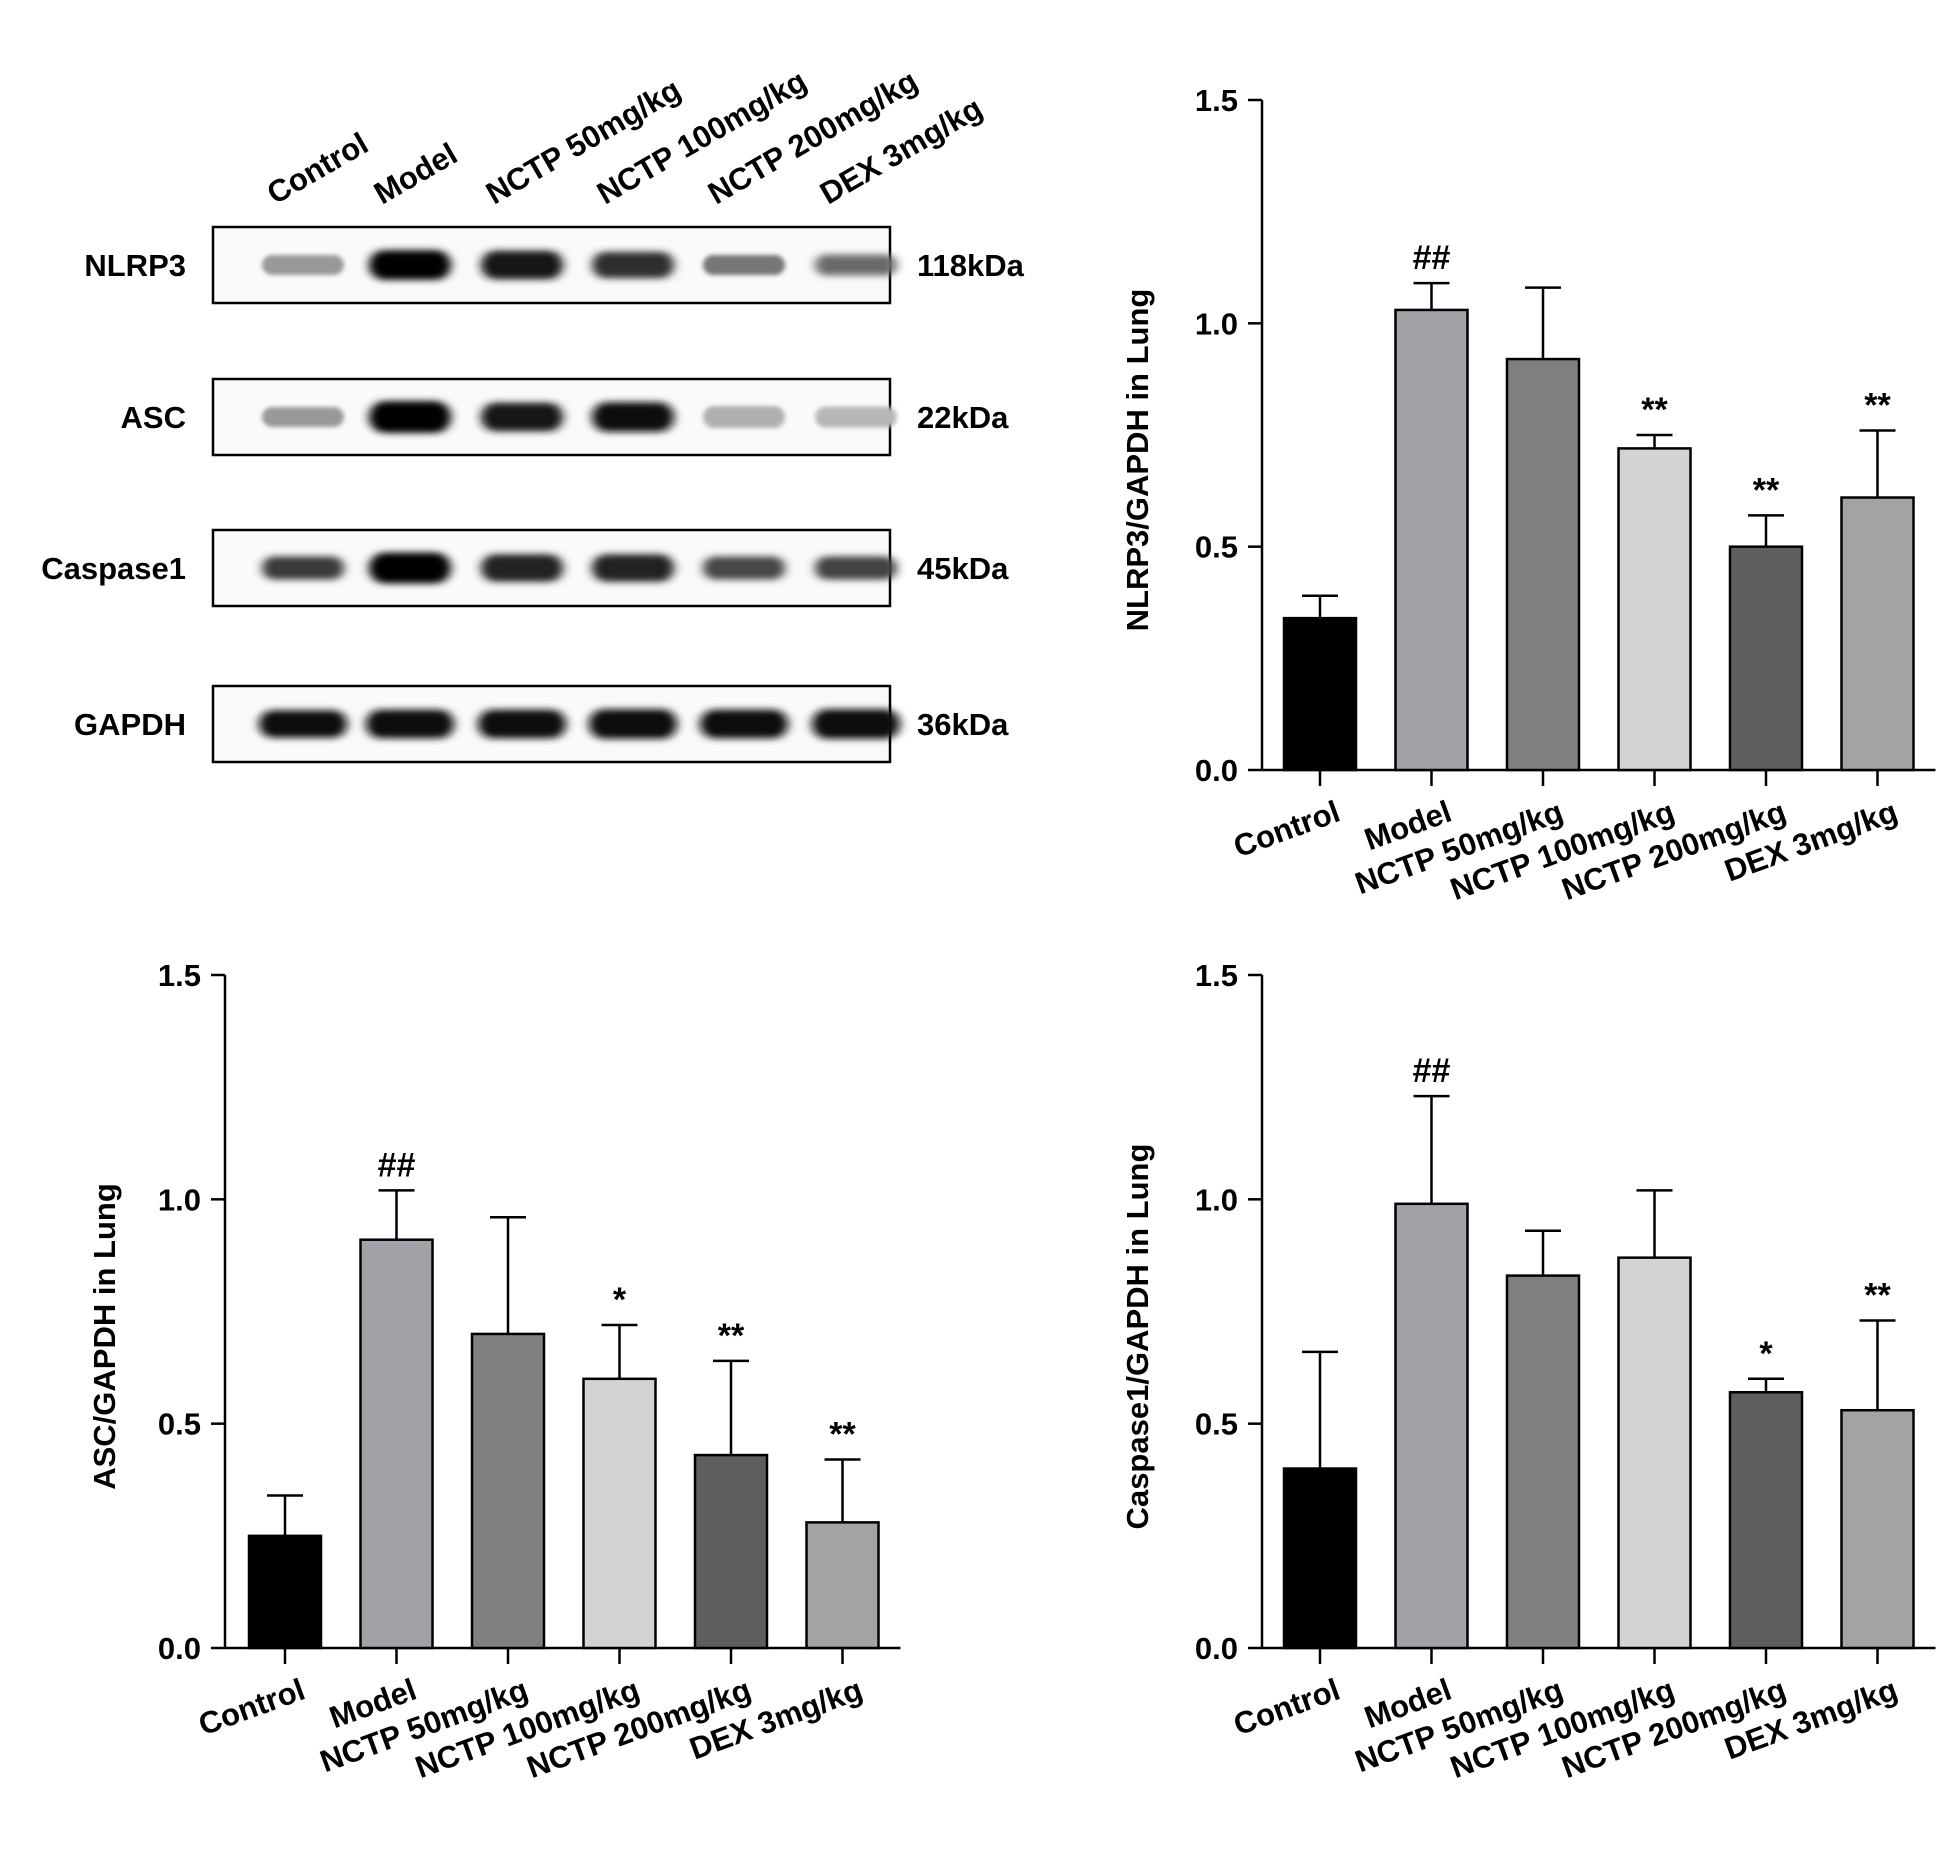 This screenshot has width=1960, height=1863. I want to click on blot-protein-label: Caspase1, so click(113, 568).